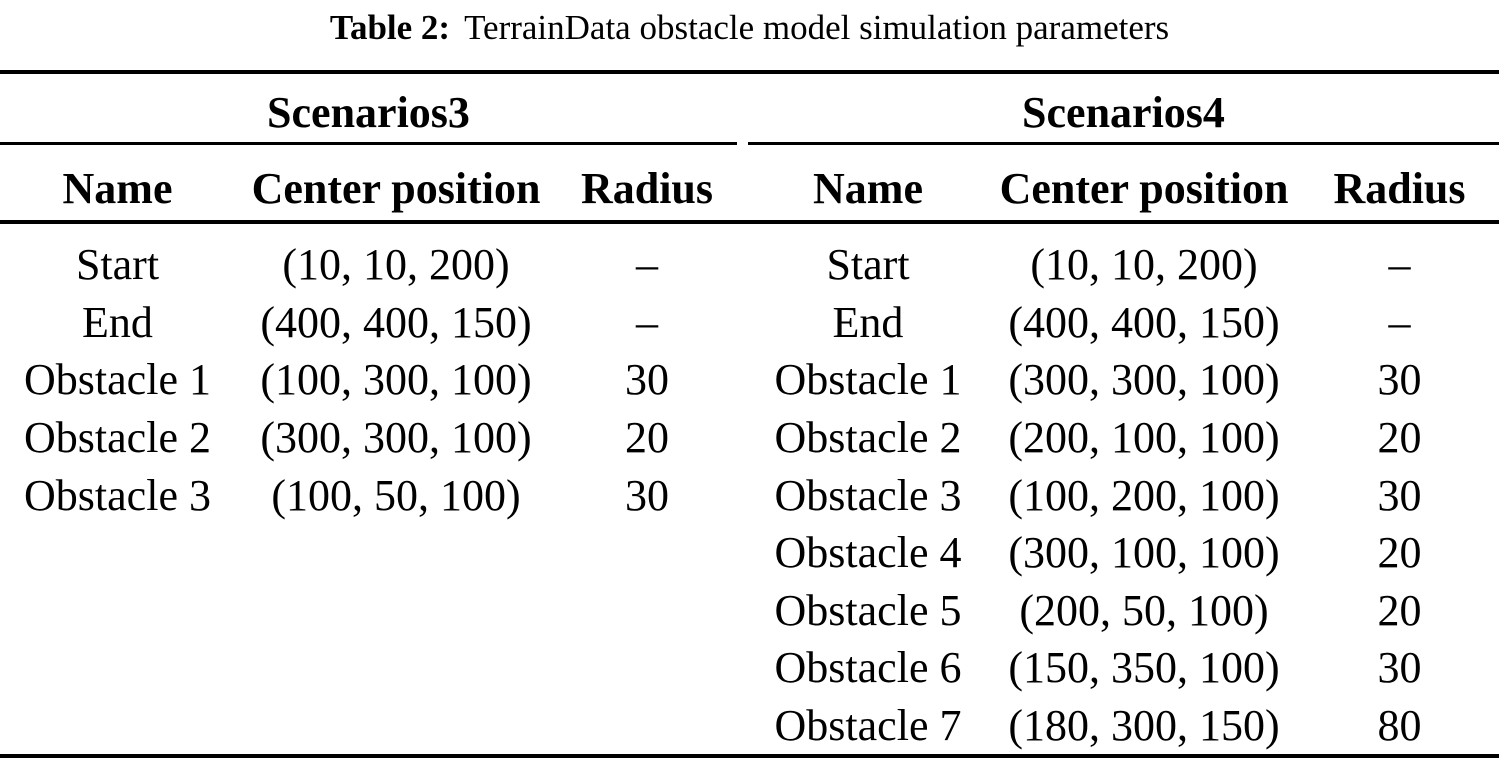 This screenshot has width=1499, height=766. What do you see at coordinates (868, 610) in the screenshot?
I see `cell-name: Obstacle 5` at bounding box center [868, 610].